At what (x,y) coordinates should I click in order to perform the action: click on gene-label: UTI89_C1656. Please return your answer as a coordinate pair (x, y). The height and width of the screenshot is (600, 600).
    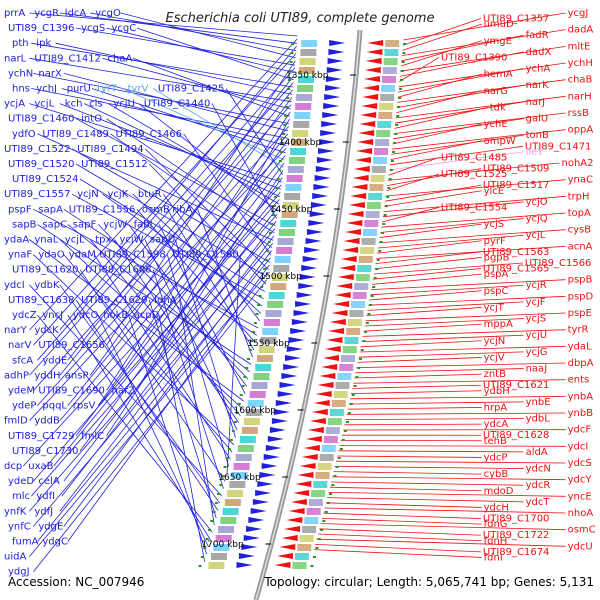
    Looking at the image, I should click on (71, 345).